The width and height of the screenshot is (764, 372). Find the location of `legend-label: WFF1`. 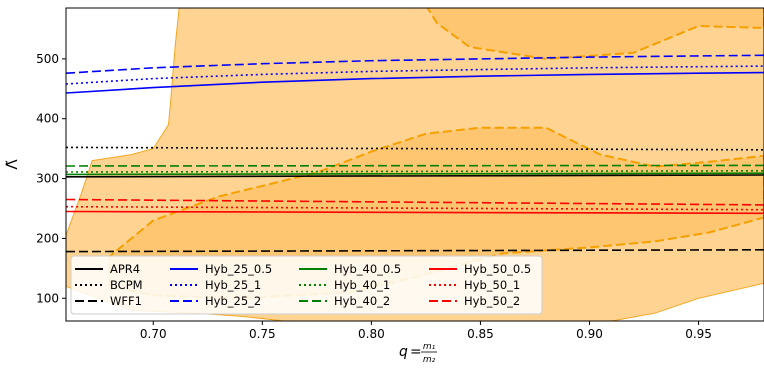

legend-label: WFF1 is located at coordinates (126, 301).